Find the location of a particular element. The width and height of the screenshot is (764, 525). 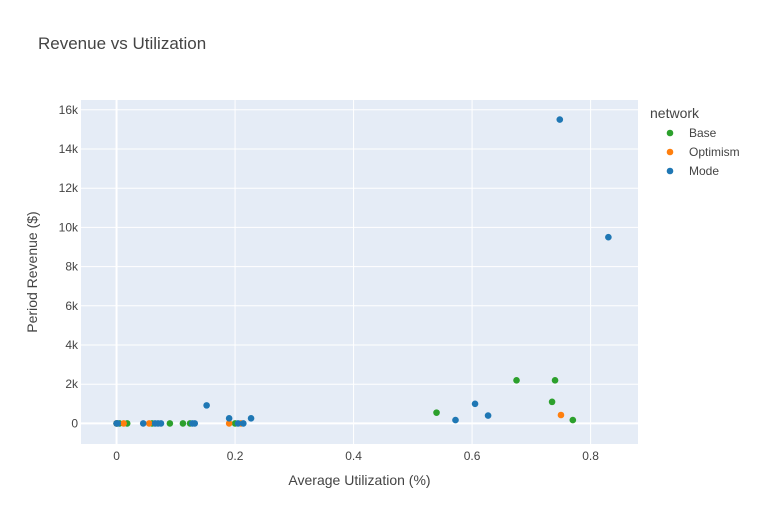

y-tick-label: 12k is located at coordinates (69, 188).